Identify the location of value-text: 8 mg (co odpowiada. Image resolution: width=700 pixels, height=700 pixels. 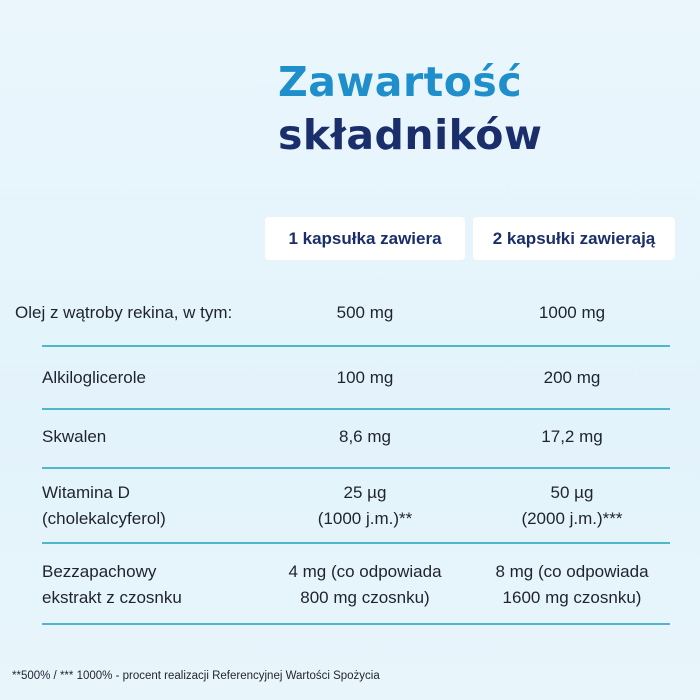
(572, 571).